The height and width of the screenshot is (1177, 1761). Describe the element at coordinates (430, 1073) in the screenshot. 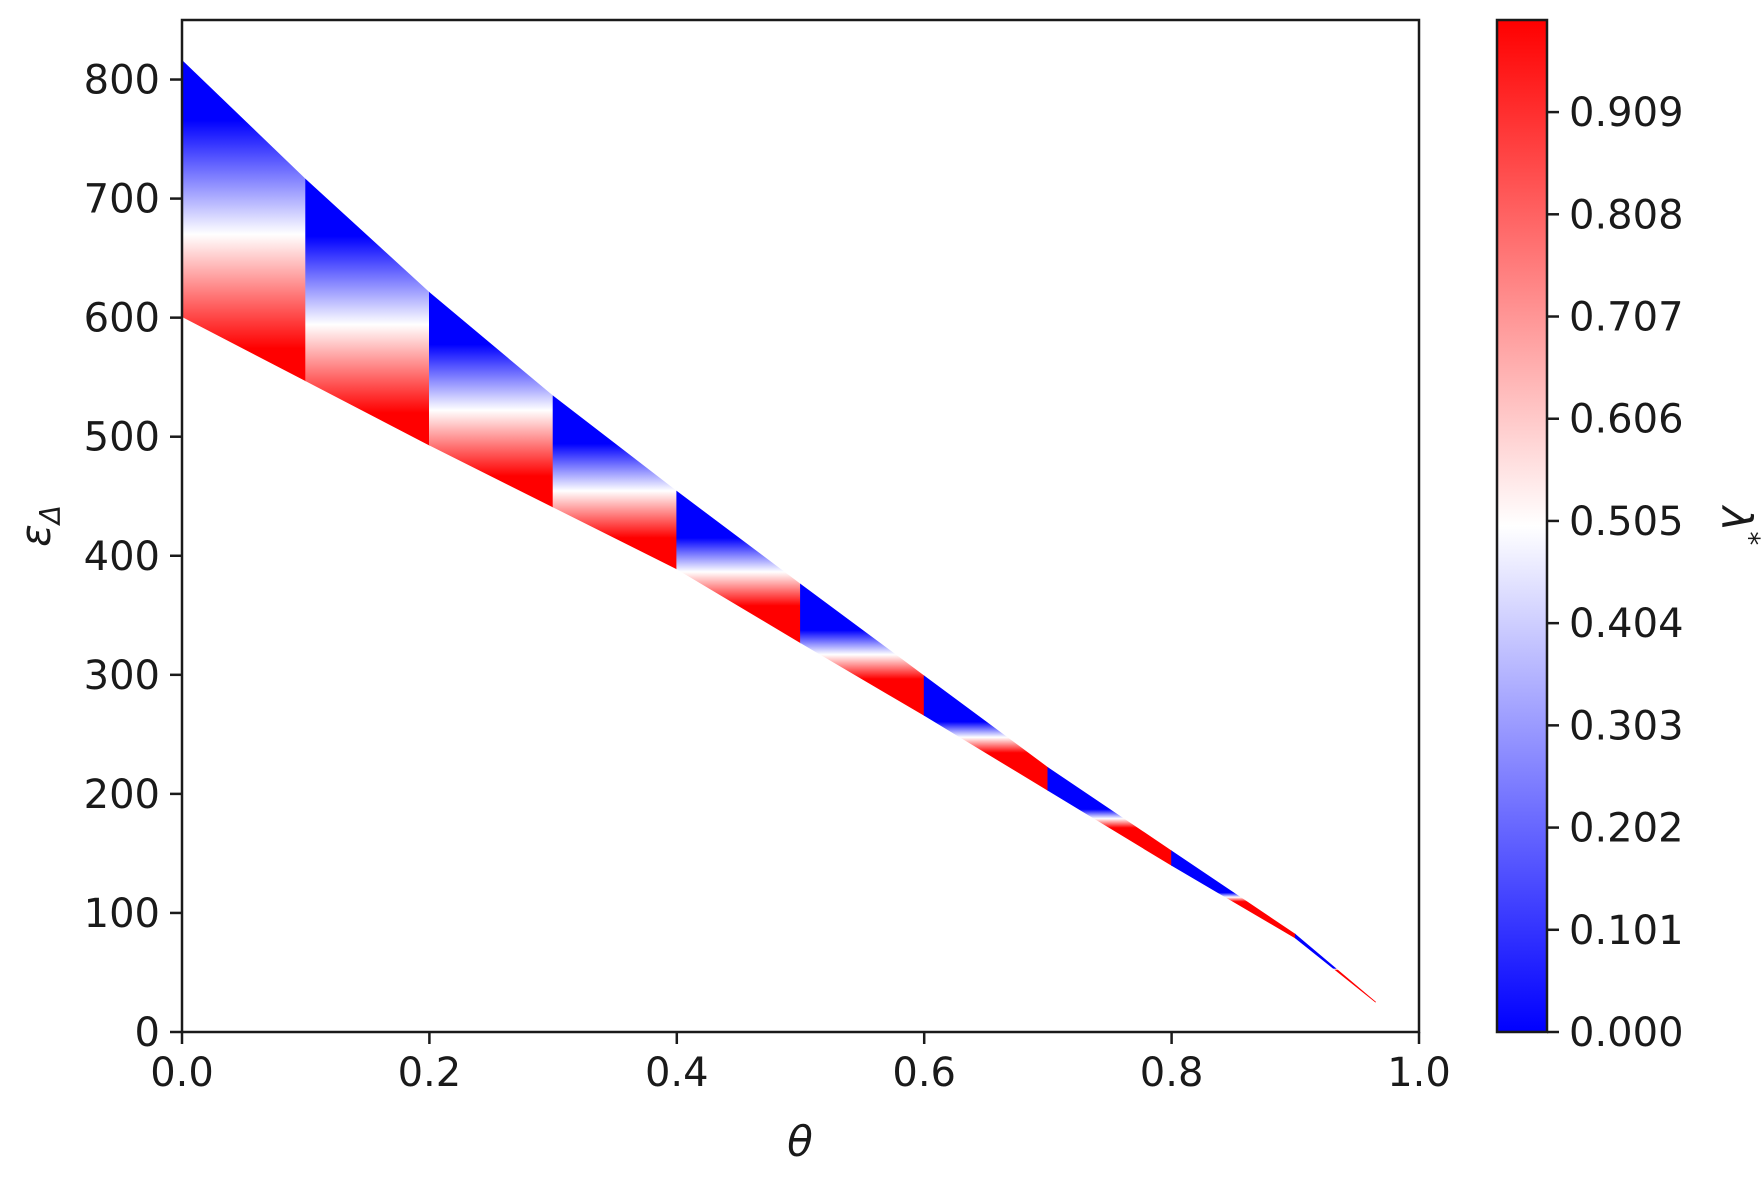

I see `x-tick-label: 0.2` at that location.